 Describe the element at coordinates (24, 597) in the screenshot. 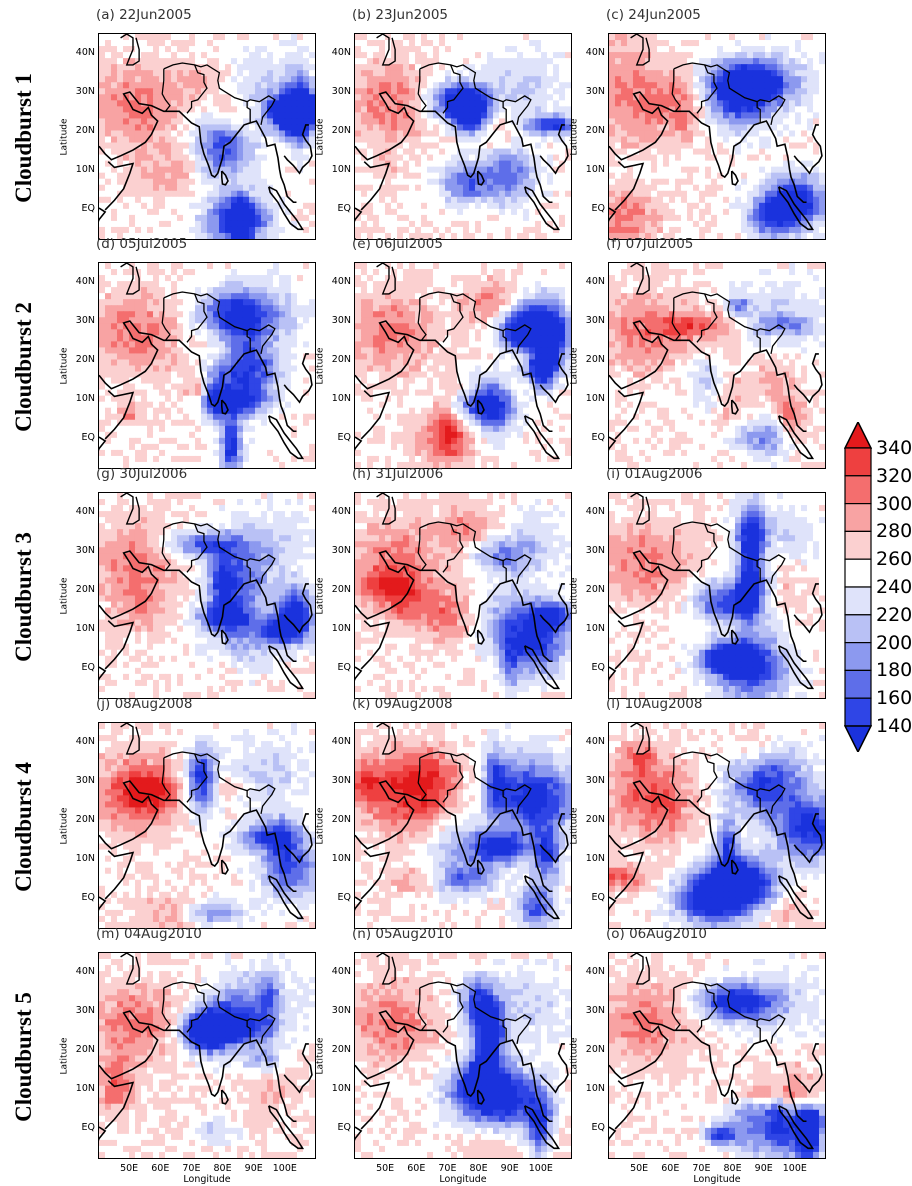

I see `row-label-text: Cloudburst 3` at that location.